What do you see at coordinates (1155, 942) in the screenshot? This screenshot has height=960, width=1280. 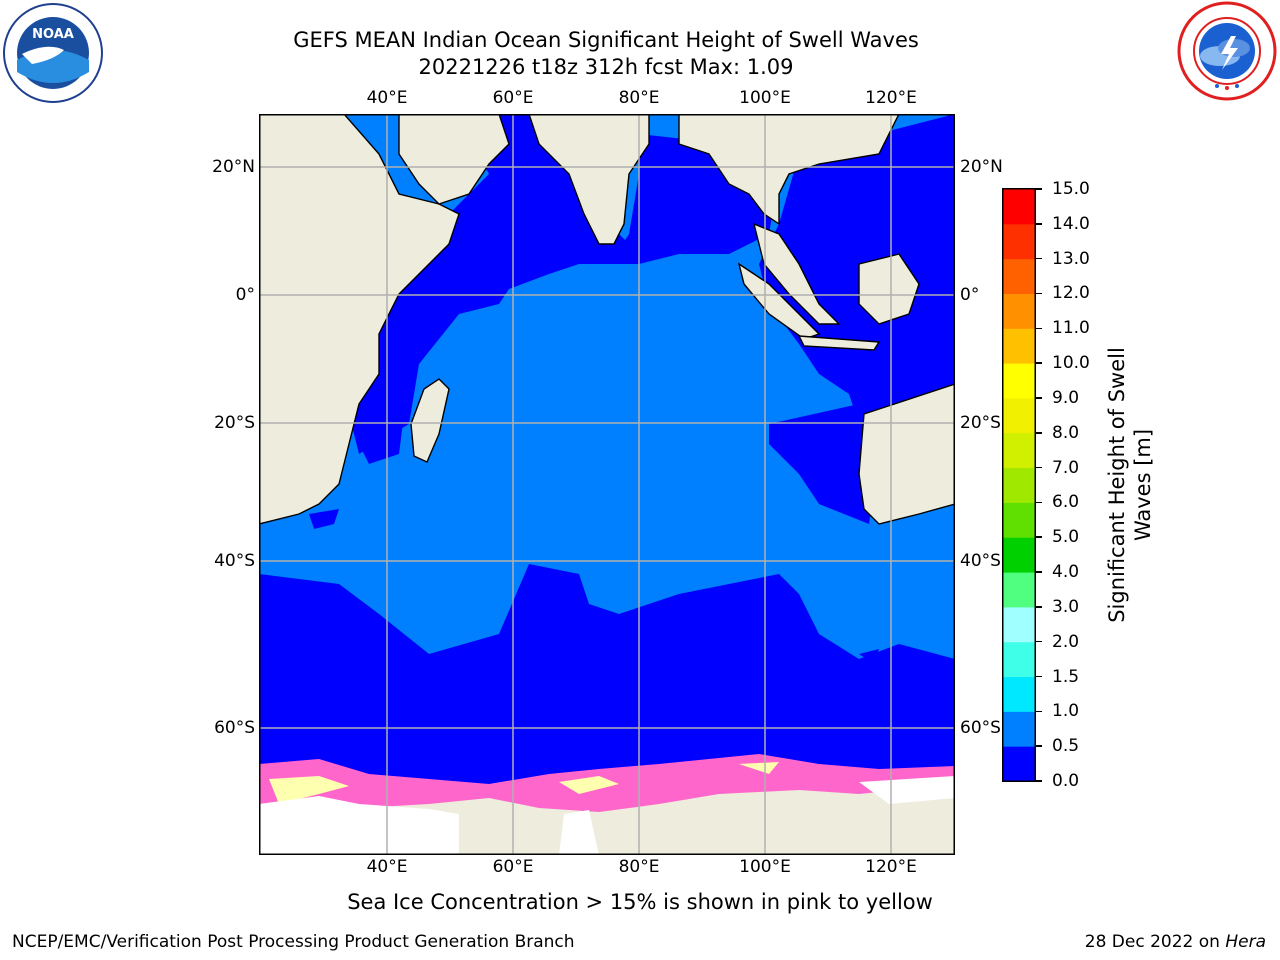 I see `footer-date-text: 28 Dec 2022 on` at bounding box center [1155, 942].